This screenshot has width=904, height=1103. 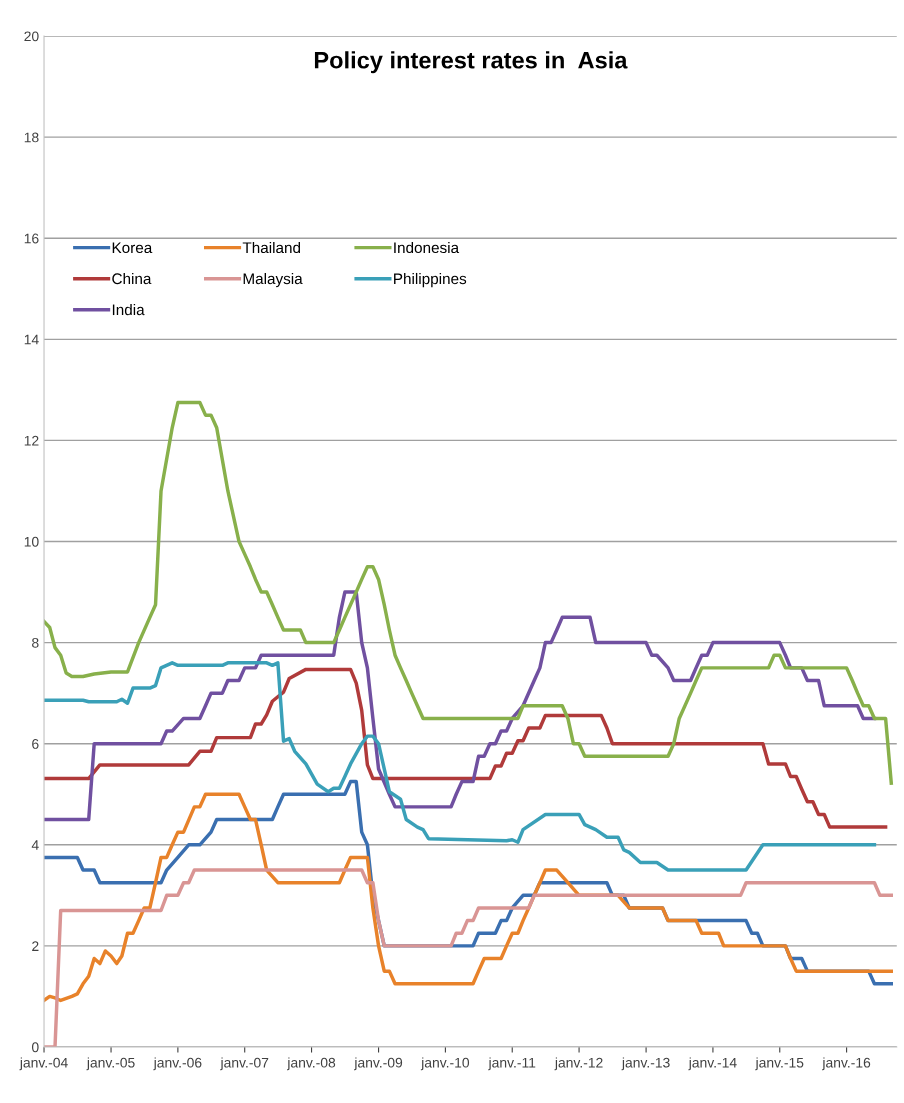 What do you see at coordinates (31, 440) in the screenshot?
I see `y-tick-label: 12` at bounding box center [31, 440].